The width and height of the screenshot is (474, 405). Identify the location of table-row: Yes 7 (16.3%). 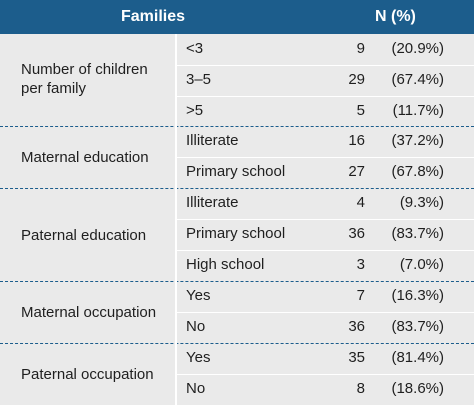
(325, 297).